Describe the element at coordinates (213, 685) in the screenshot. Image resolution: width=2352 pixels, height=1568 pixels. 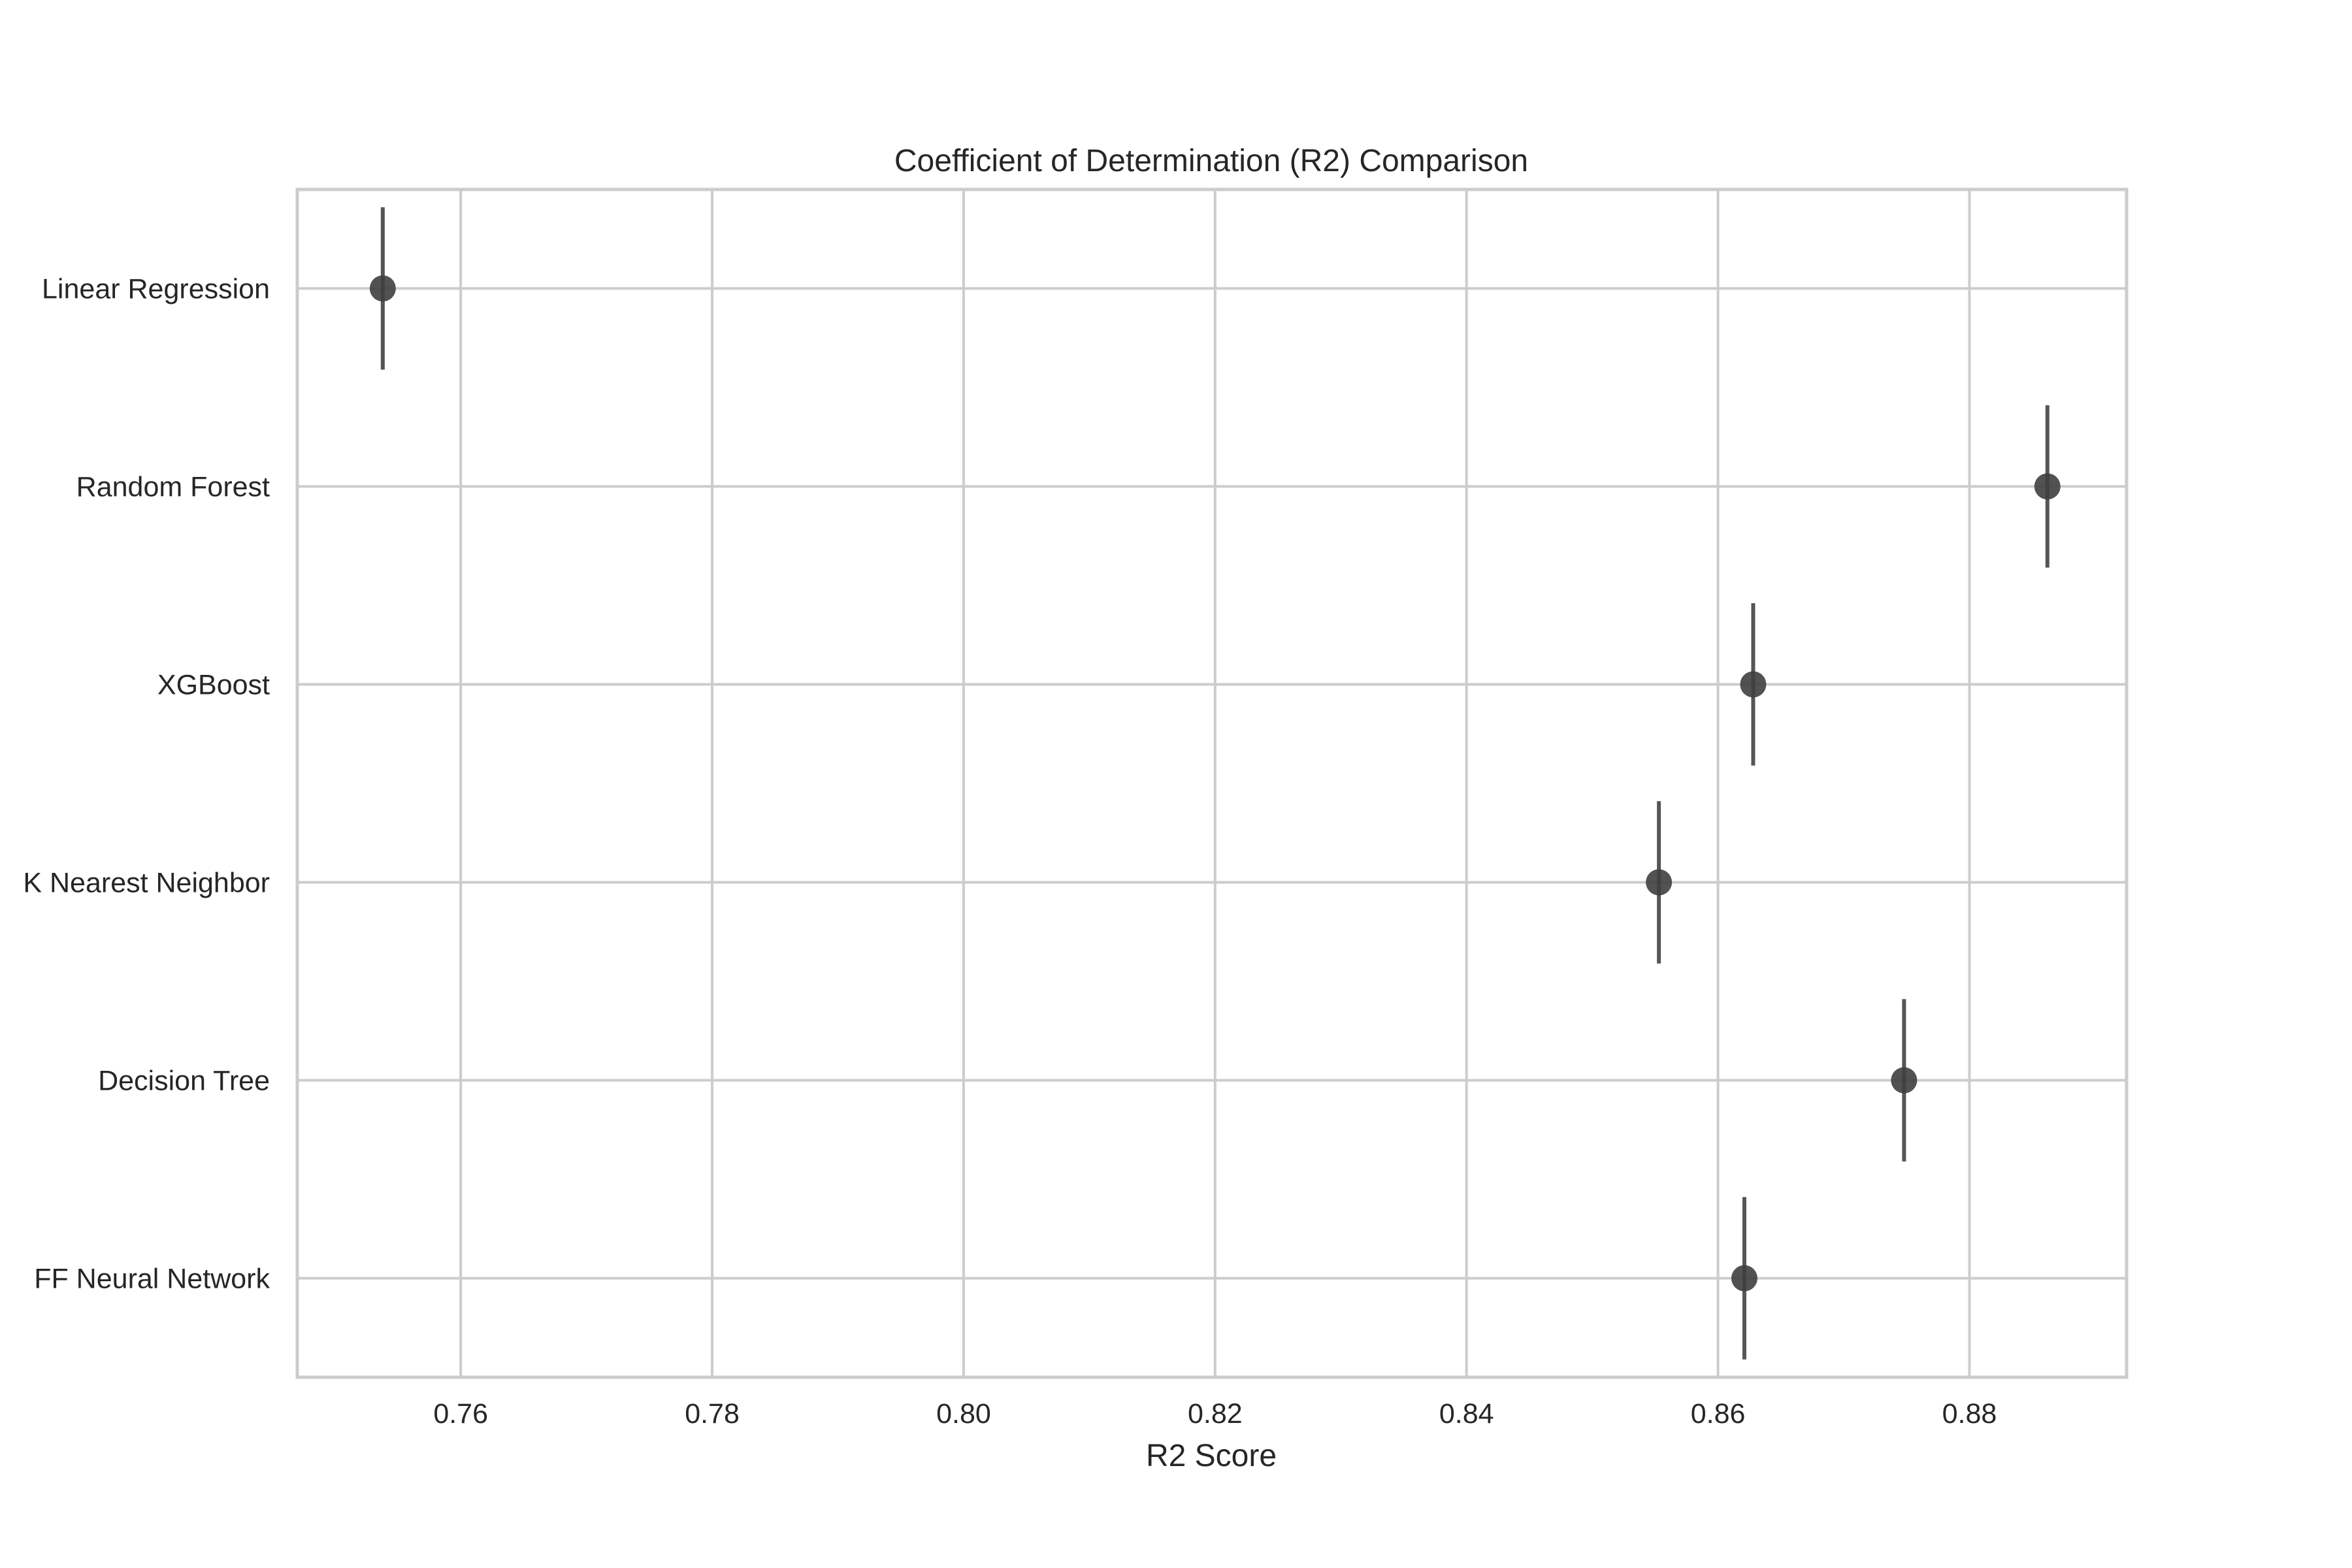
I see `y-tick-label: XGBoost` at that location.